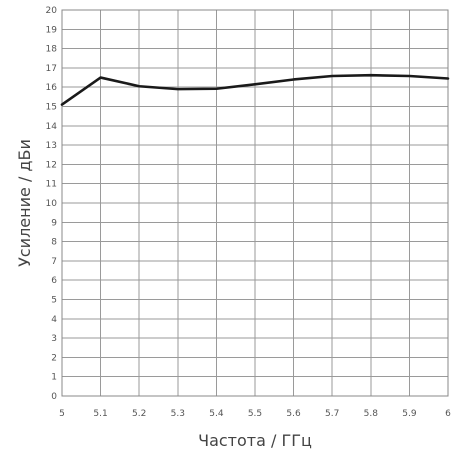  Describe the element at coordinates (54, 320) in the screenshot. I see `y-tick-label: 4` at that location.